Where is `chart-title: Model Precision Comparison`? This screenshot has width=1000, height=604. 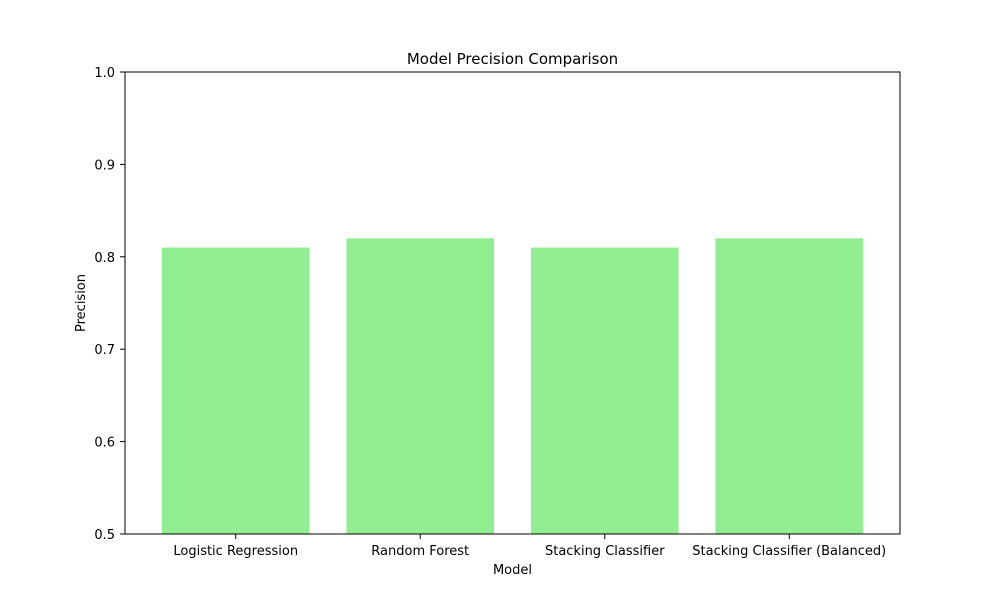
chart-title: Model Precision Comparison is located at coordinates (512, 59).